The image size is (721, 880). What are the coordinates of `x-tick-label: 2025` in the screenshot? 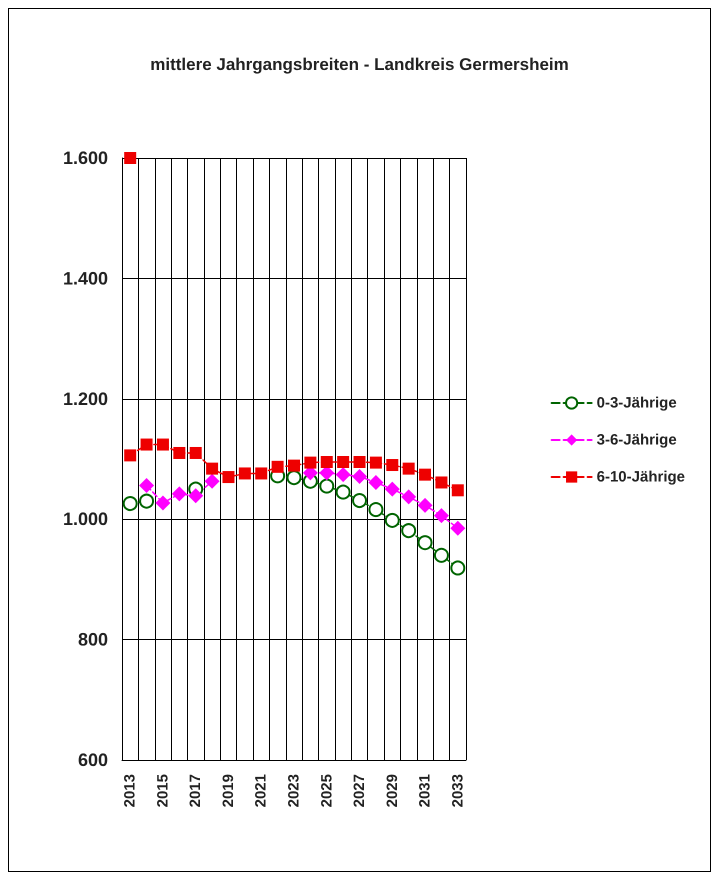 It's located at (327, 791).